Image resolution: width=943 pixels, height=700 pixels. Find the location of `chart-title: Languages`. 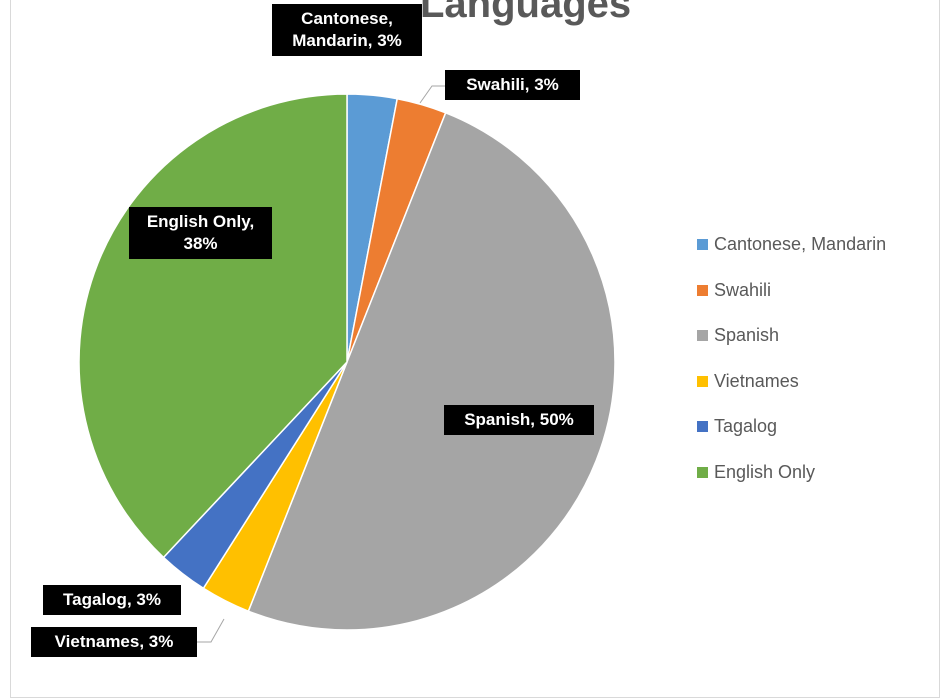

chart-title: Languages is located at coordinates (526, 13).